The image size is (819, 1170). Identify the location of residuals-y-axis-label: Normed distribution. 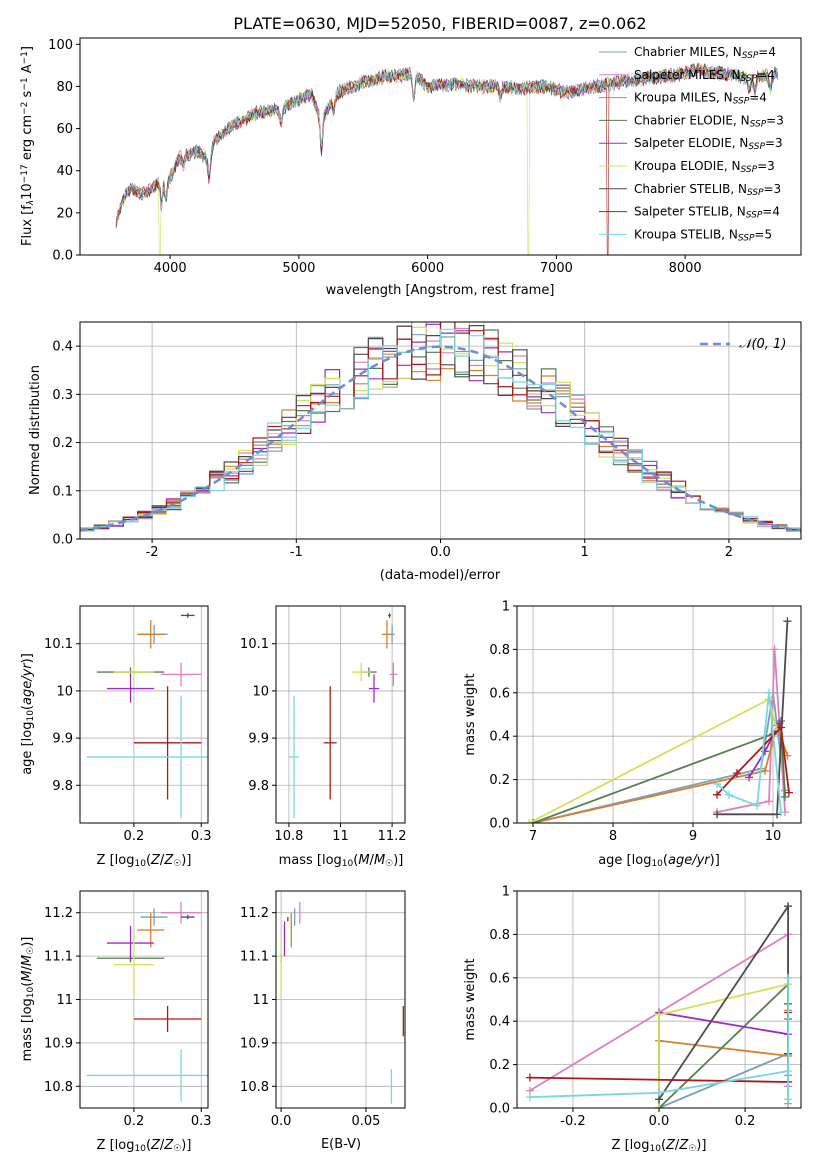
(35, 430).